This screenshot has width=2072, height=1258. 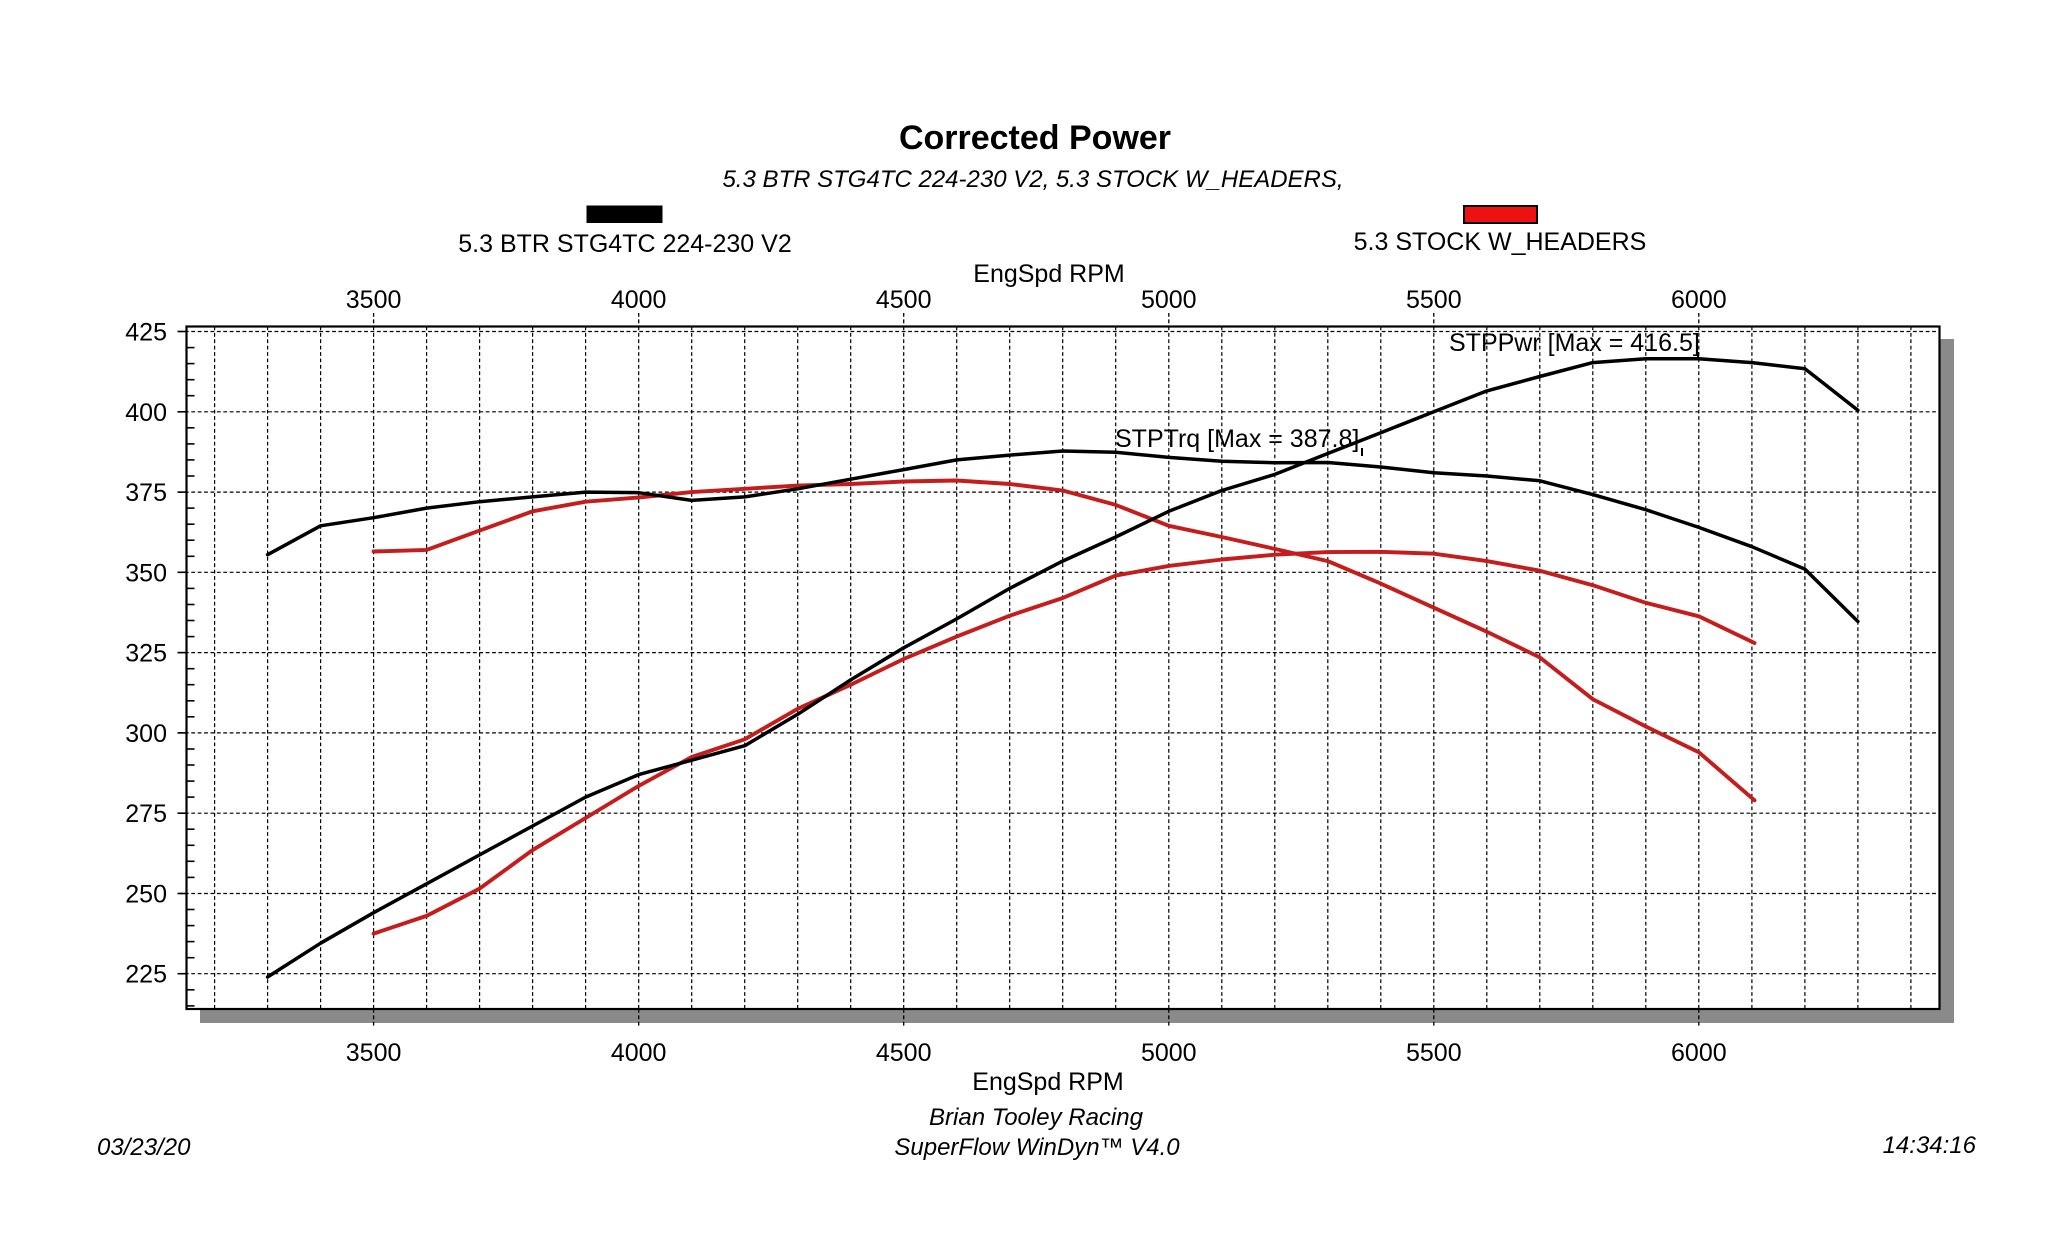 What do you see at coordinates (146, 573) in the screenshot?
I see `svg-text: 350` at bounding box center [146, 573].